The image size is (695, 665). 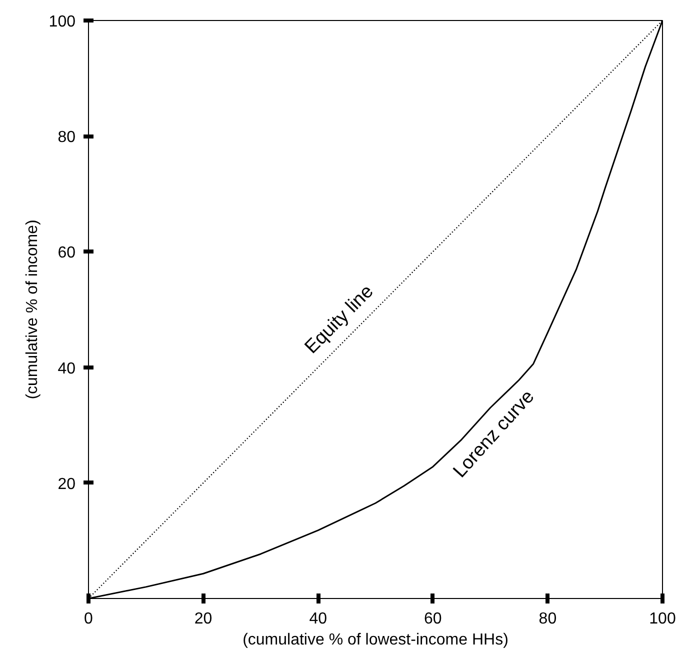 What do you see at coordinates (32, 310) in the screenshot?
I see `y-axis-title: (cumulative % of income)` at bounding box center [32, 310].